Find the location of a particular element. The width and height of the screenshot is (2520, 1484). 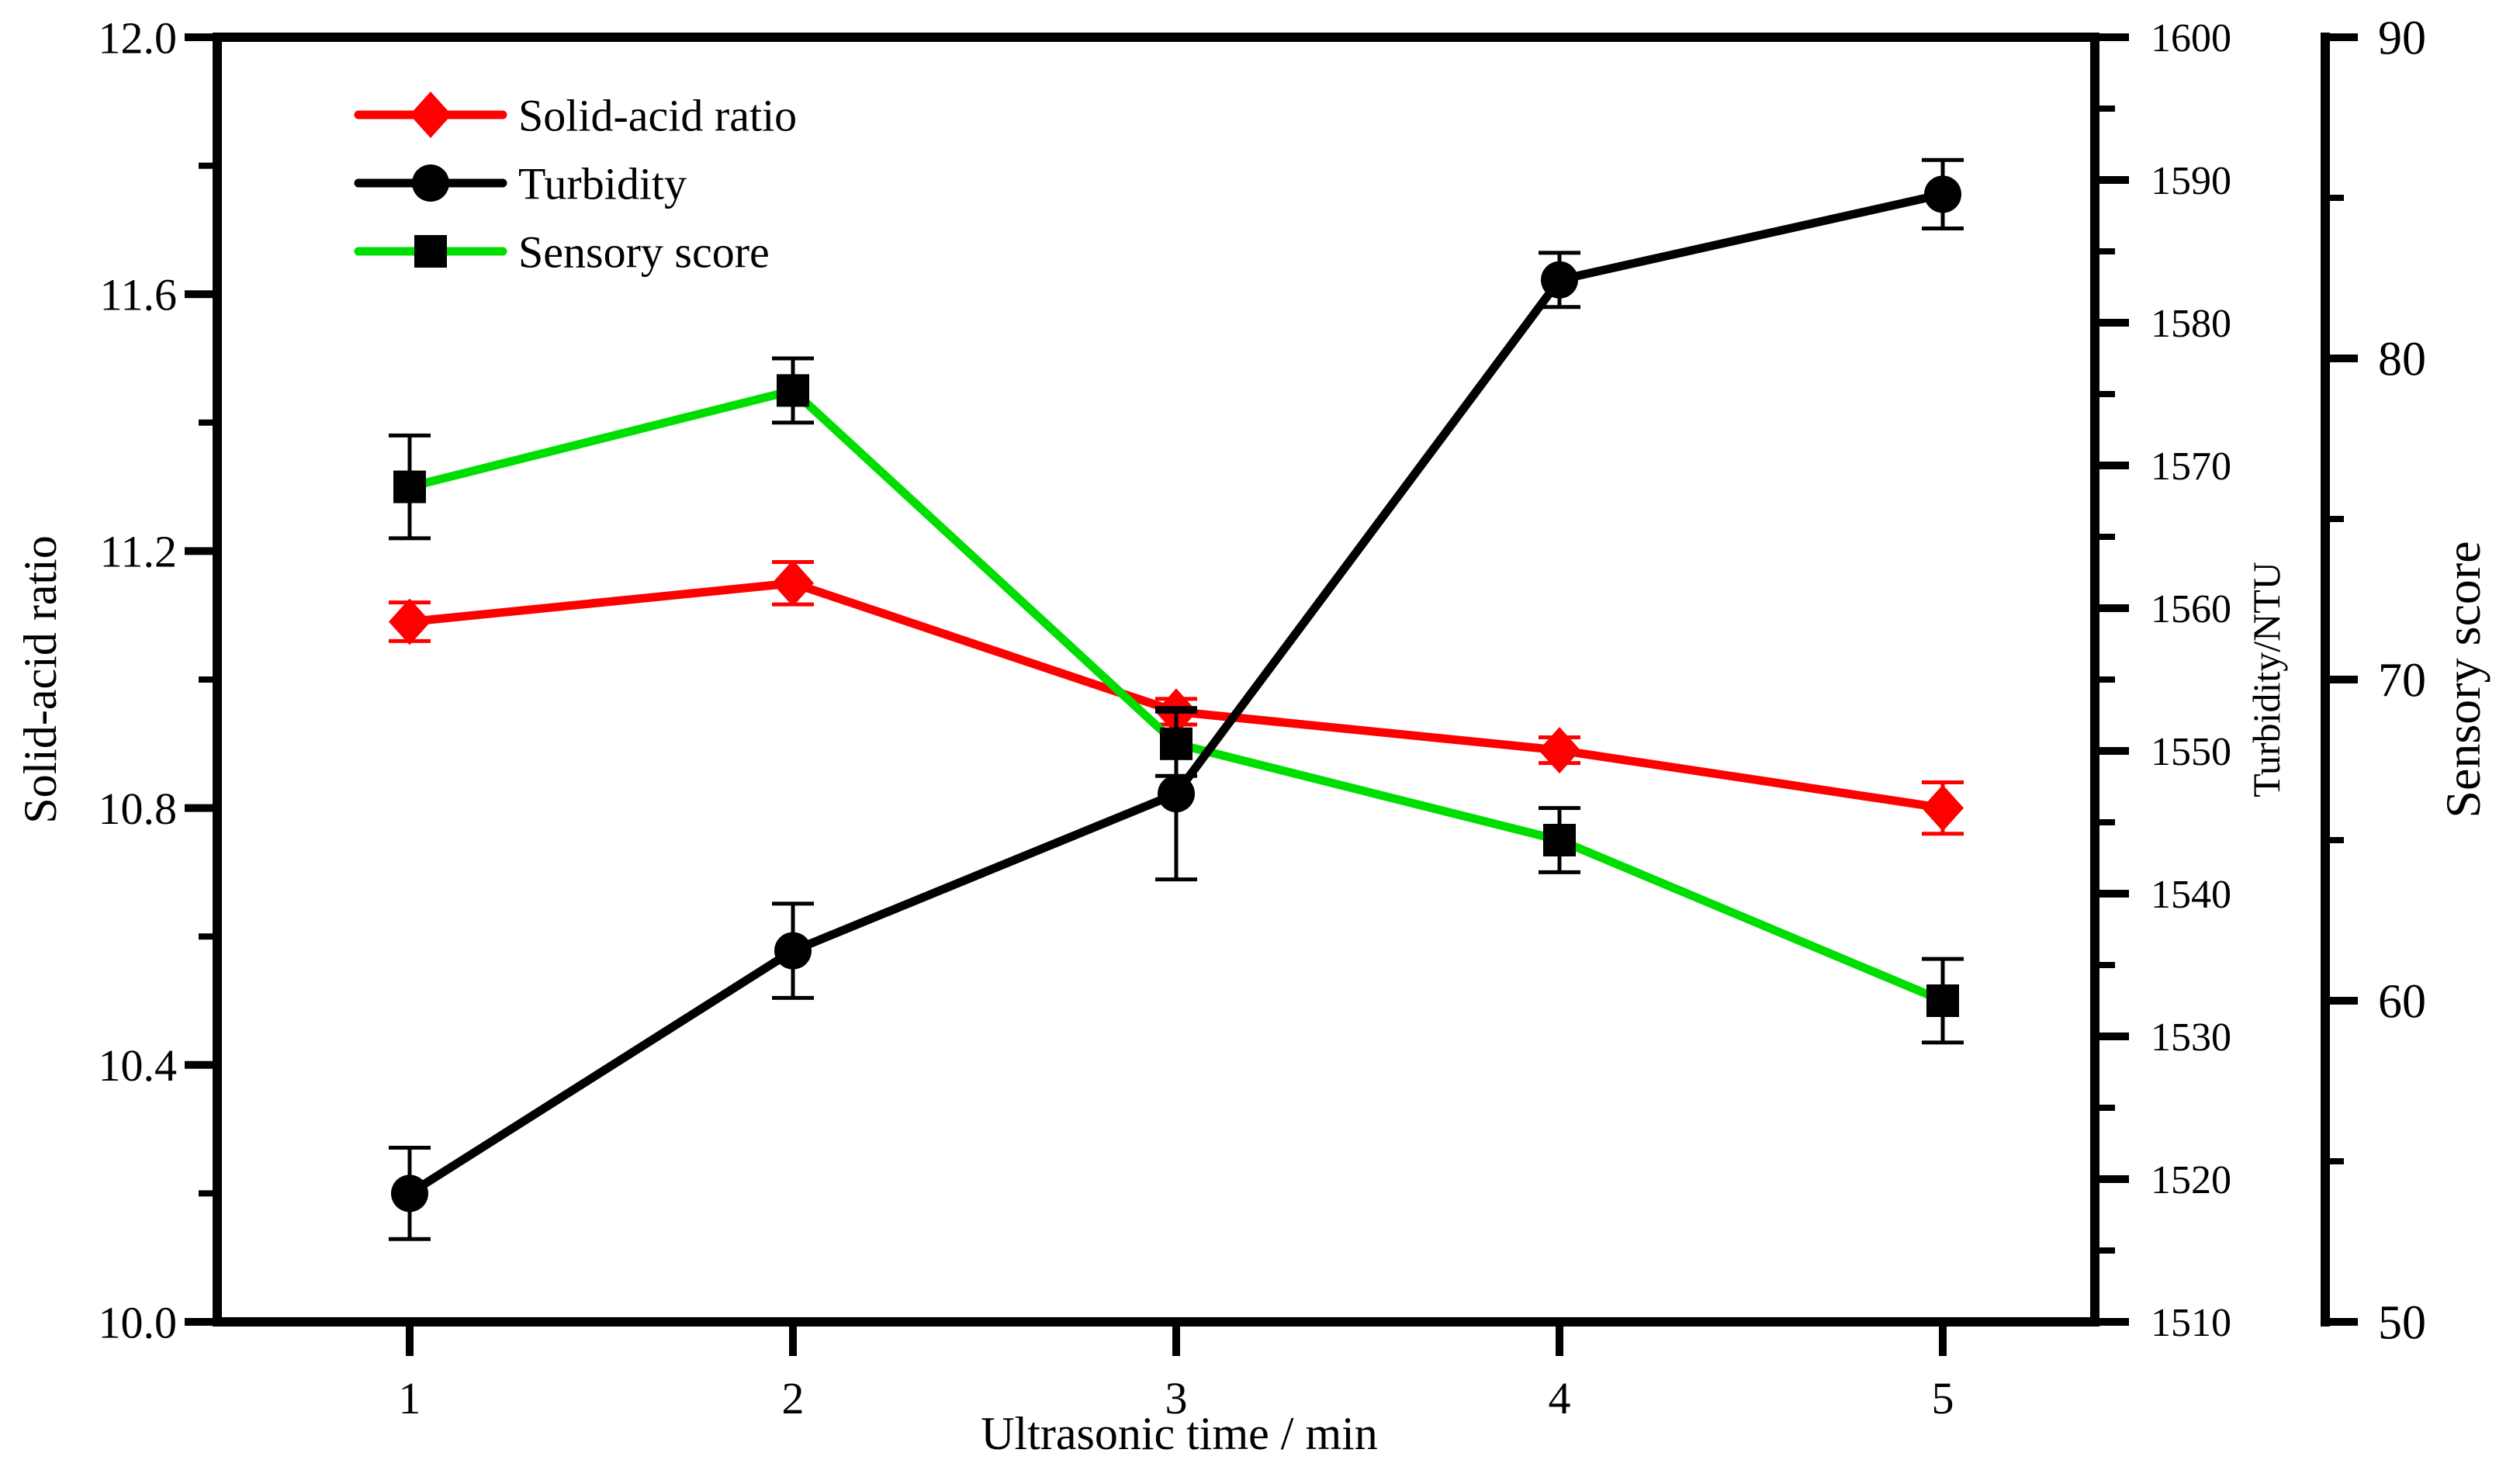

legend-item-turbidity is located at coordinates (430, 183).